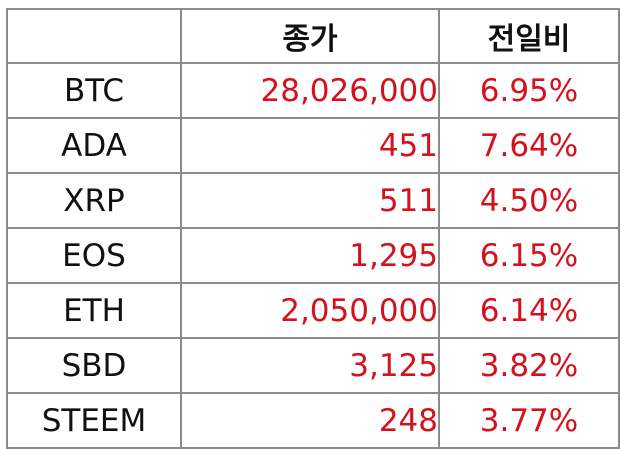  What do you see at coordinates (94, 310) in the screenshot?
I see `coin-name: ETH` at bounding box center [94, 310].